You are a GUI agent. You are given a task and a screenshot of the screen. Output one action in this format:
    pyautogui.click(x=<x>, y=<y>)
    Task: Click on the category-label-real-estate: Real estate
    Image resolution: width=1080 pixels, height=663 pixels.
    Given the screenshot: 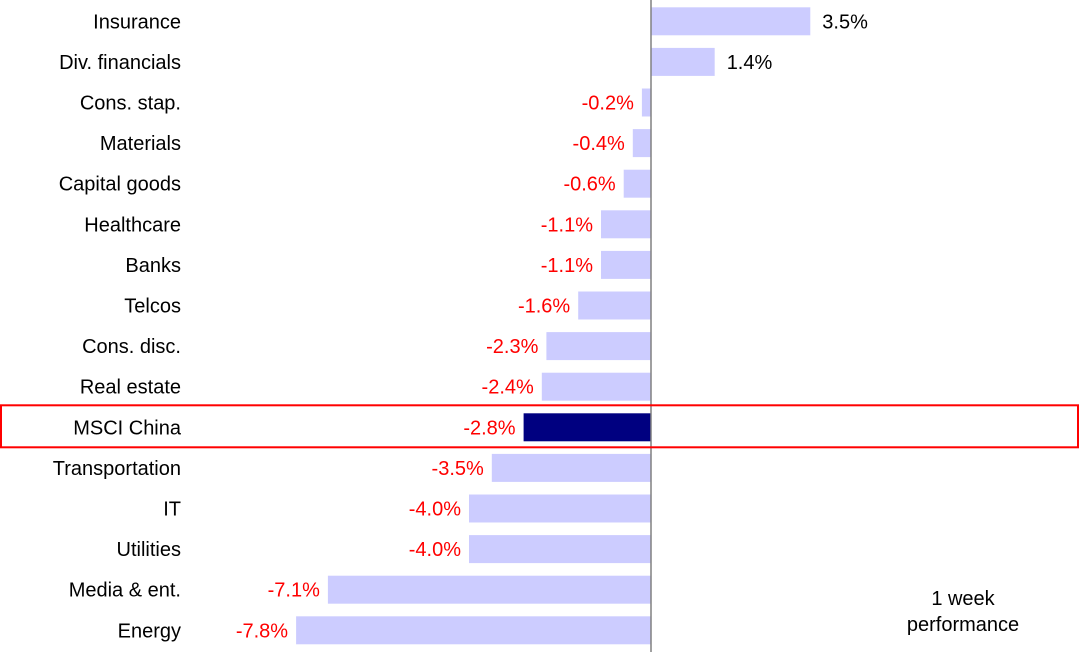 What is the action you would take?
    pyautogui.click(x=130, y=388)
    